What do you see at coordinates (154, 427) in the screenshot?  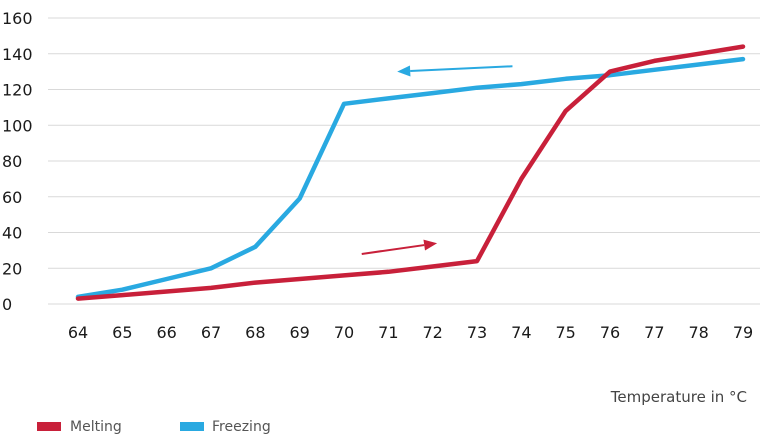 I see `legend: Melting Freezing` at bounding box center [154, 427].